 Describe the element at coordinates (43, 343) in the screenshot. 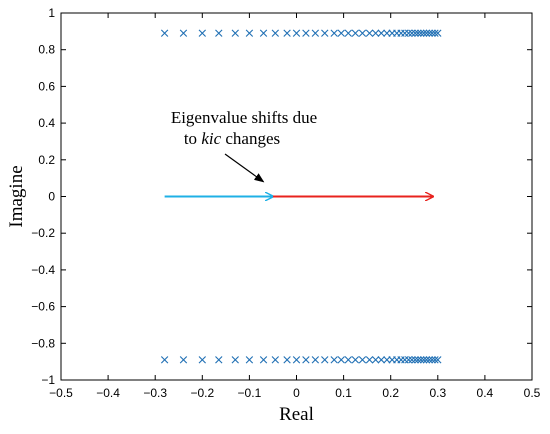

I see `y-tick-label: −0.8` at that location.